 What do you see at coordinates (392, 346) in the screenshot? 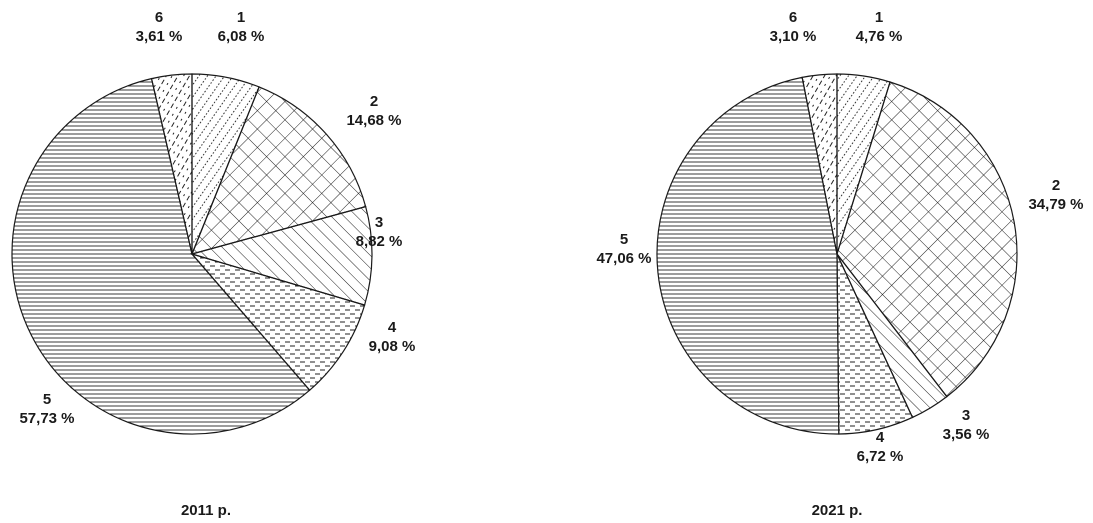
I see `slice-value-label-4: 9,08 %` at bounding box center [392, 346].